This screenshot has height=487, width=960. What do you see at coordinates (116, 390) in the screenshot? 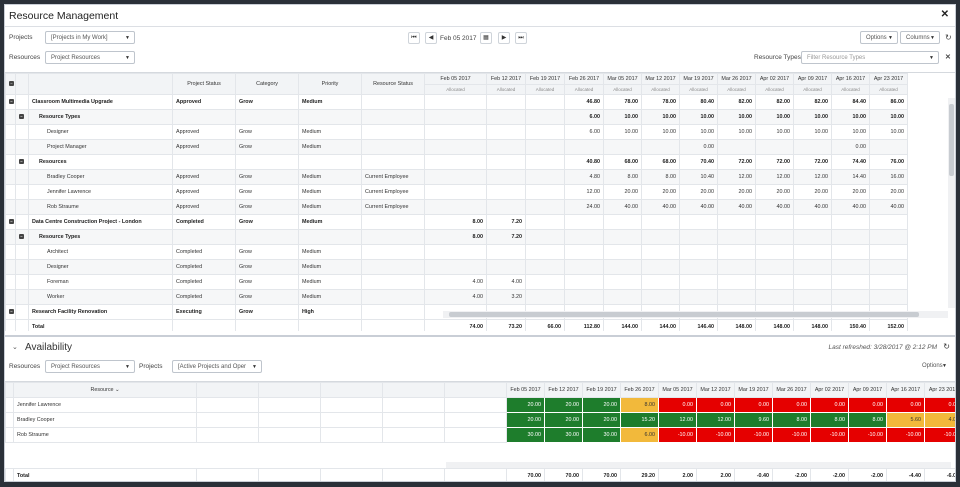
I see `sort-icon: ⌄` at bounding box center [116, 390].